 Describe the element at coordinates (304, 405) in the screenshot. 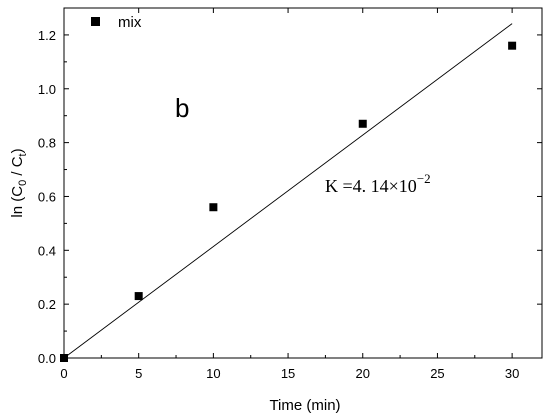

I see `x-axis-title: Time (min)` at that location.